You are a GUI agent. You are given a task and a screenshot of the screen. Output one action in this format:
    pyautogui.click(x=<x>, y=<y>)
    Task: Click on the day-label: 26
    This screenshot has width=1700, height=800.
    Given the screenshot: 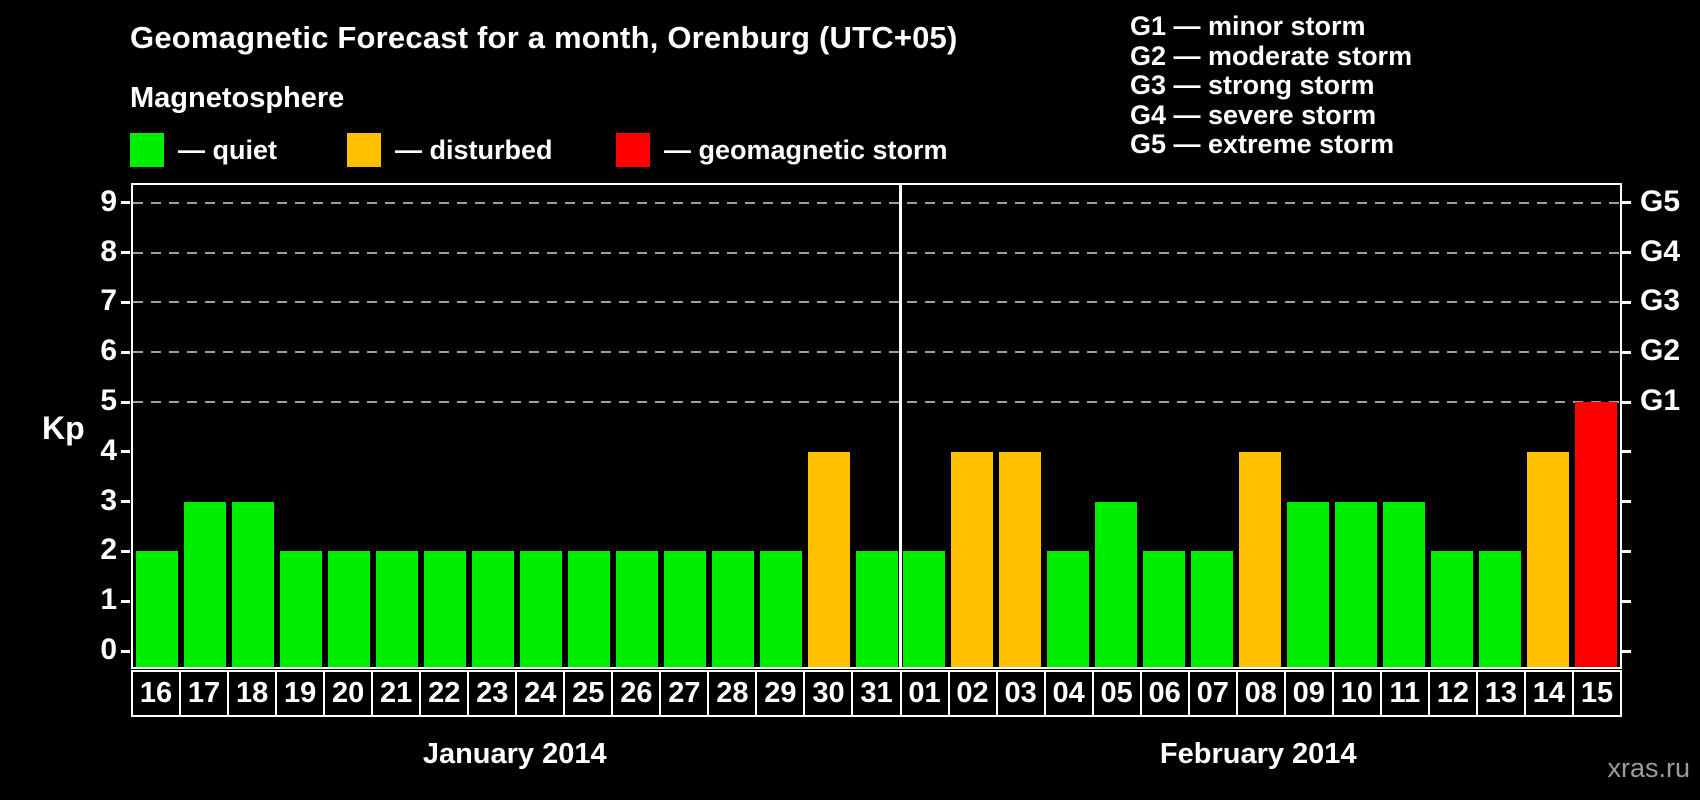 What is the action you would take?
    pyautogui.click(x=636, y=693)
    